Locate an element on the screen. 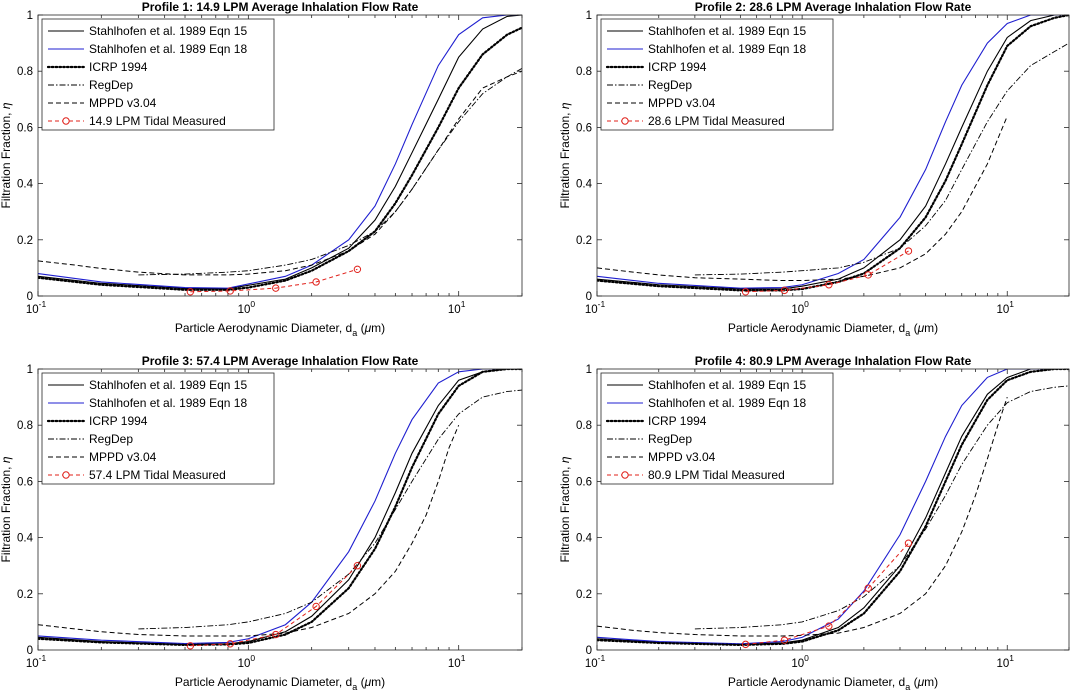 The width and height of the screenshot is (1072, 697). legend-label: 80.9 LPM Tidal Measured is located at coordinates (716, 475).